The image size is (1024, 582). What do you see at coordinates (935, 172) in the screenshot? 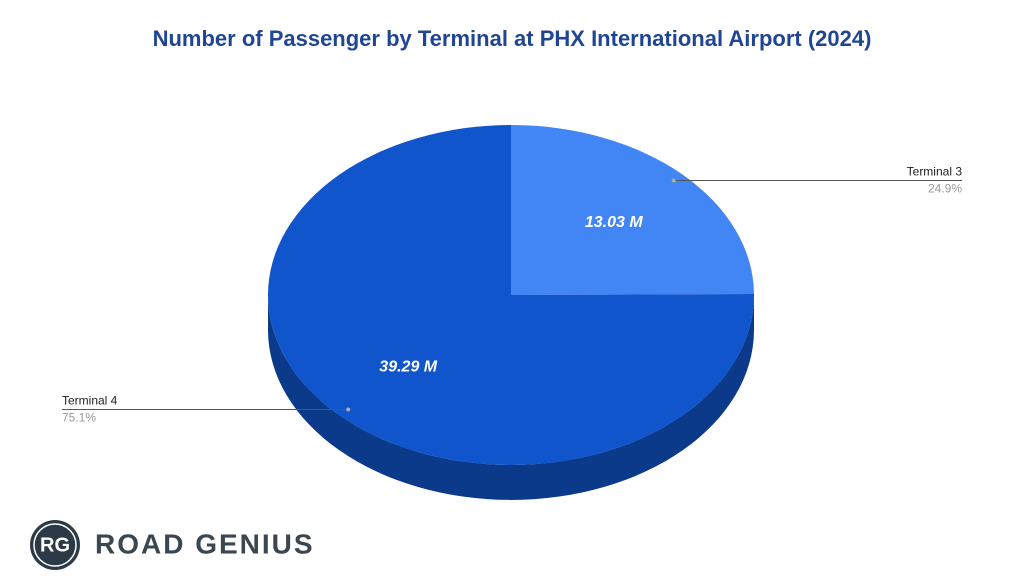
I see `category-label: Terminal 3` at bounding box center [935, 172].